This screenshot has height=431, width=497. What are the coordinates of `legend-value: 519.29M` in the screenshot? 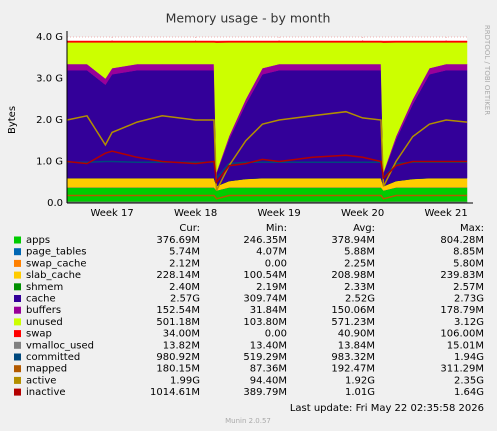 It's located at (265, 357).